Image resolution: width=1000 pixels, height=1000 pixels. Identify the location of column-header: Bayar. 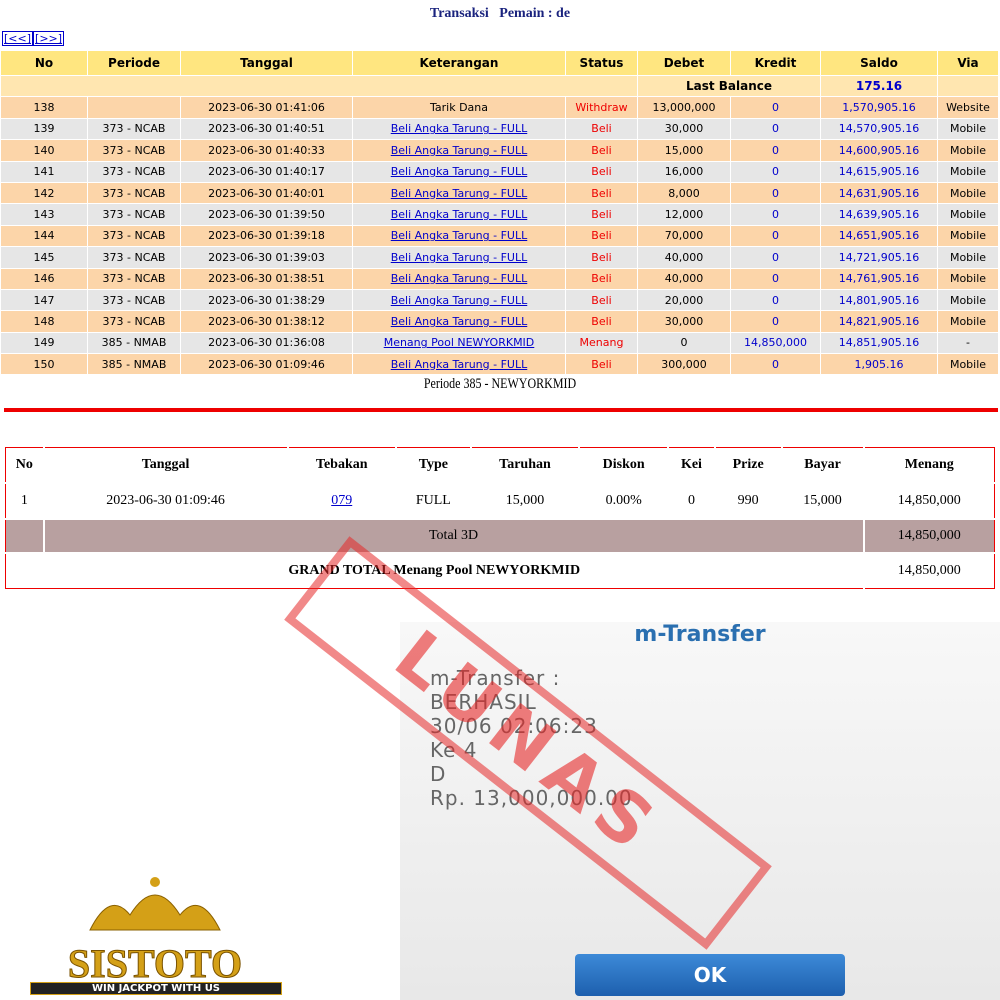
(822, 465).